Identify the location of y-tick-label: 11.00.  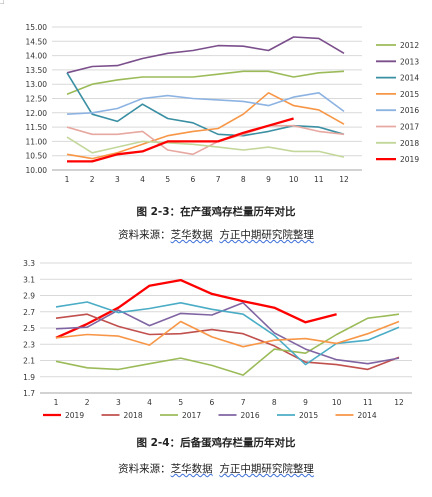
(37, 141).